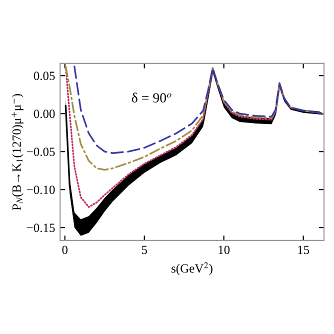  What do you see at coordinates (65, 250) in the screenshot?
I see `x-tick-label: 0` at bounding box center [65, 250].